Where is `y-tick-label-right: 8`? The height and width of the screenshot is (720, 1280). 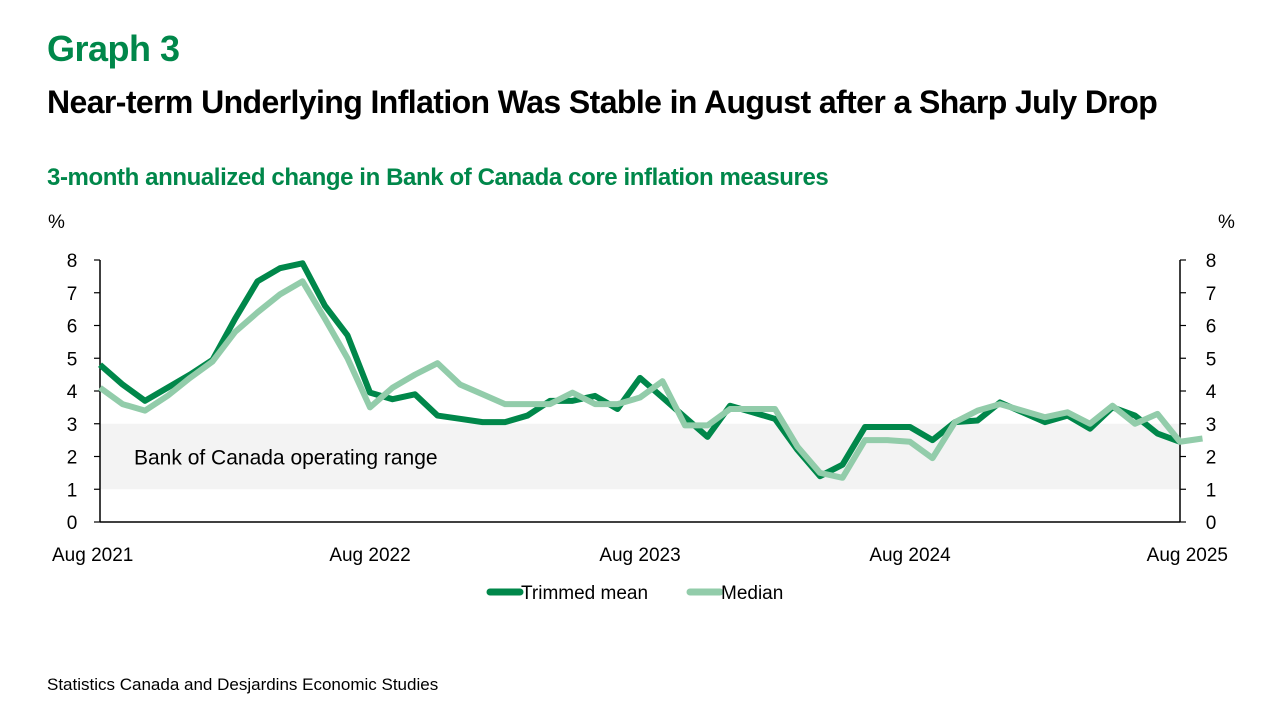
y-tick-label-right: 8 is located at coordinates (1211, 261).